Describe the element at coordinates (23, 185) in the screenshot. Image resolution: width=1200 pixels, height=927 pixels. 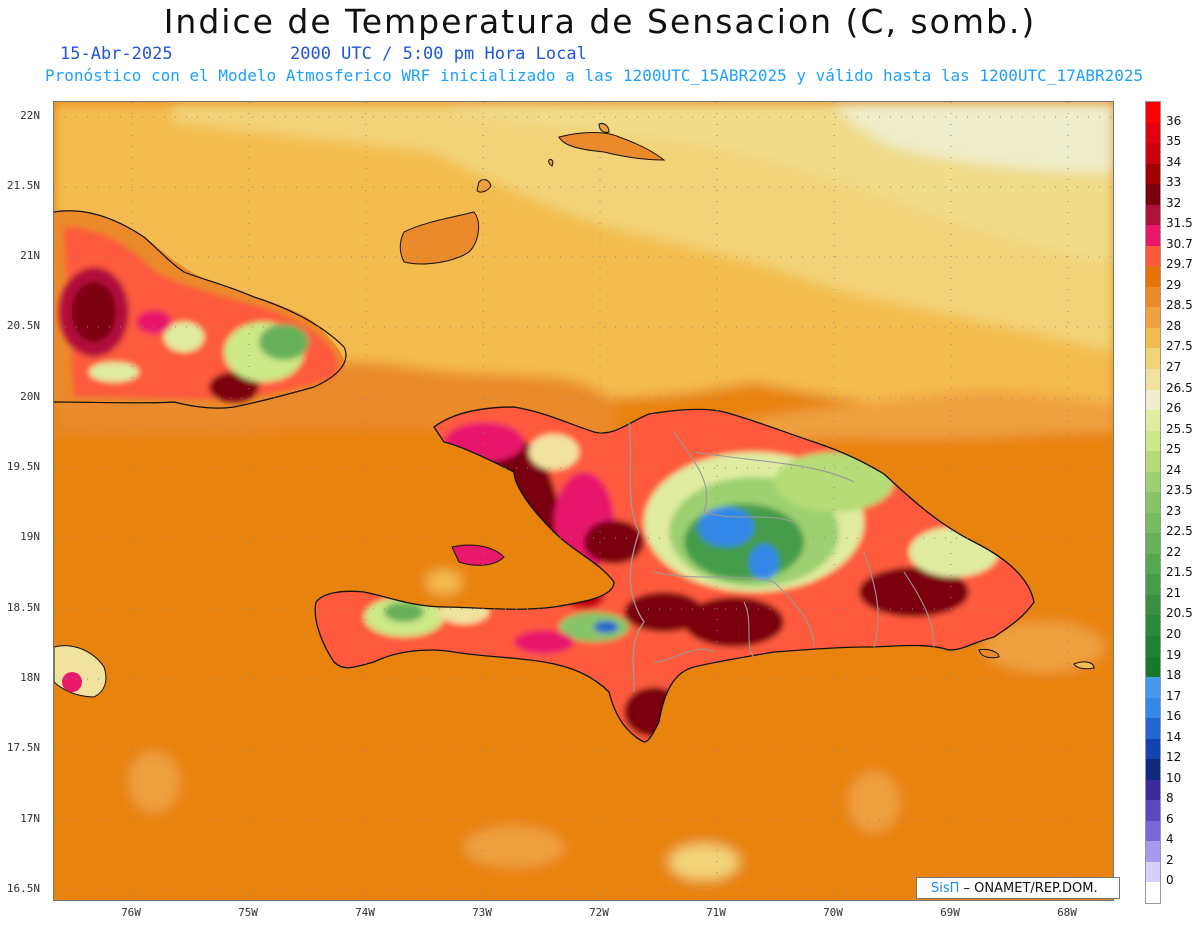
I see `lat-label: 21.5N` at that location.